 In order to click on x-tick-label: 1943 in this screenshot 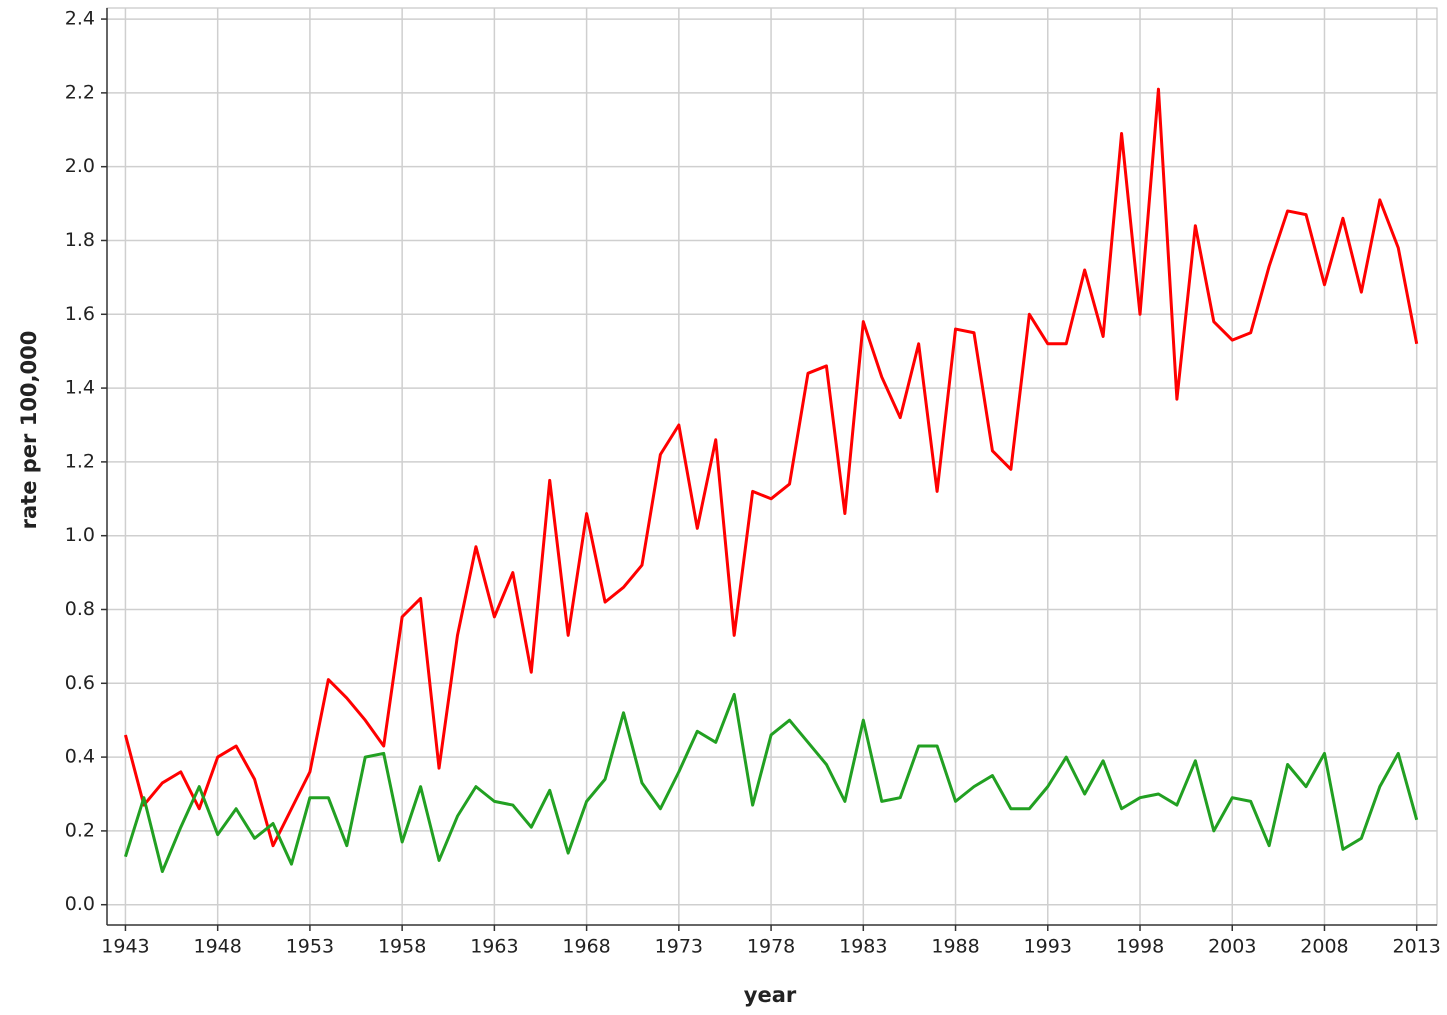, I will do `click(125, 947)`.